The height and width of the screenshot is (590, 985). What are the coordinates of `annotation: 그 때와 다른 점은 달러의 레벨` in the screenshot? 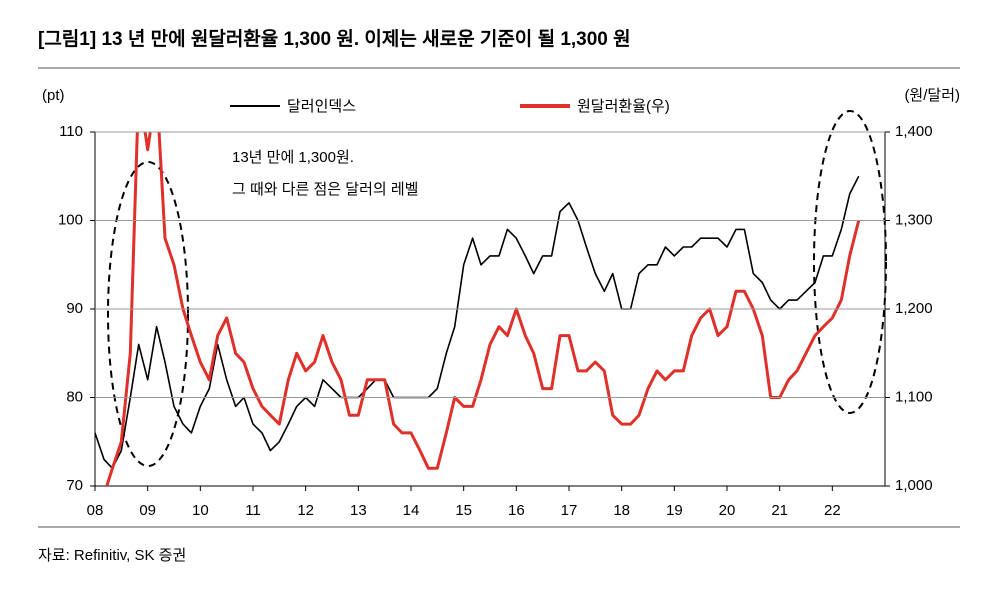 It's located at (325, 189).